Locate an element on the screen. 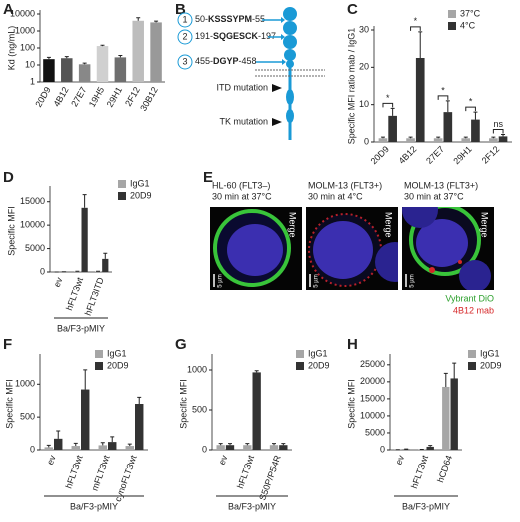 This screenshot has height=522, width=520. receptor is located at coordinates (290, 73).